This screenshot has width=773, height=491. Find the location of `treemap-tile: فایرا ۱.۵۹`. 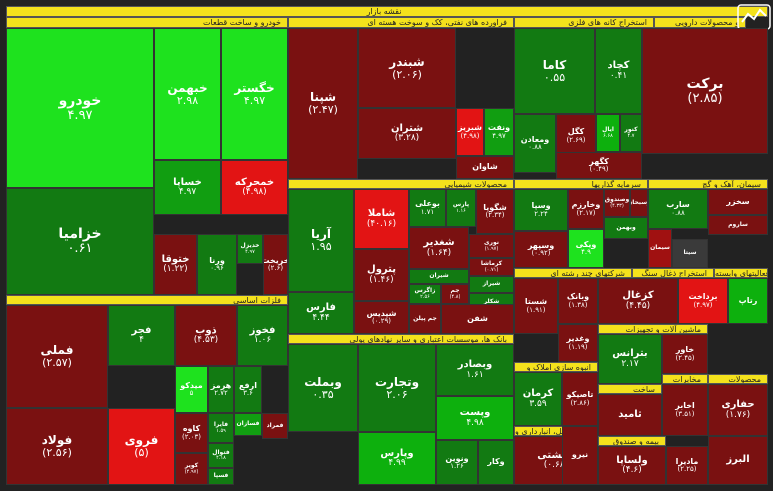

treemap-tile: فایرا ۱.۵۹ is located at coordinates (221, 428).